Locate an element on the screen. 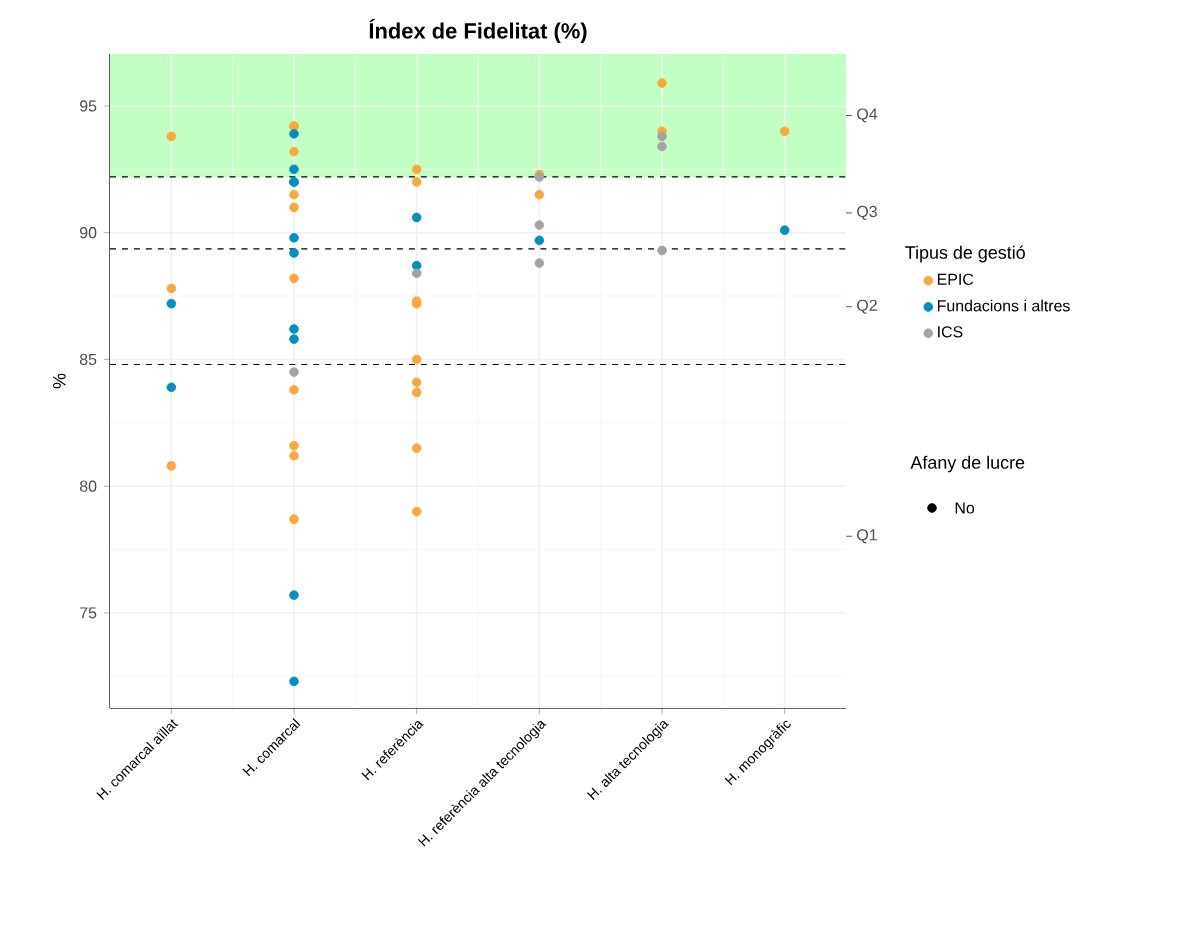 This screenshot has height=948, width=1196. legend-title: Tipus de gestió is located at coordinates (965, 254).